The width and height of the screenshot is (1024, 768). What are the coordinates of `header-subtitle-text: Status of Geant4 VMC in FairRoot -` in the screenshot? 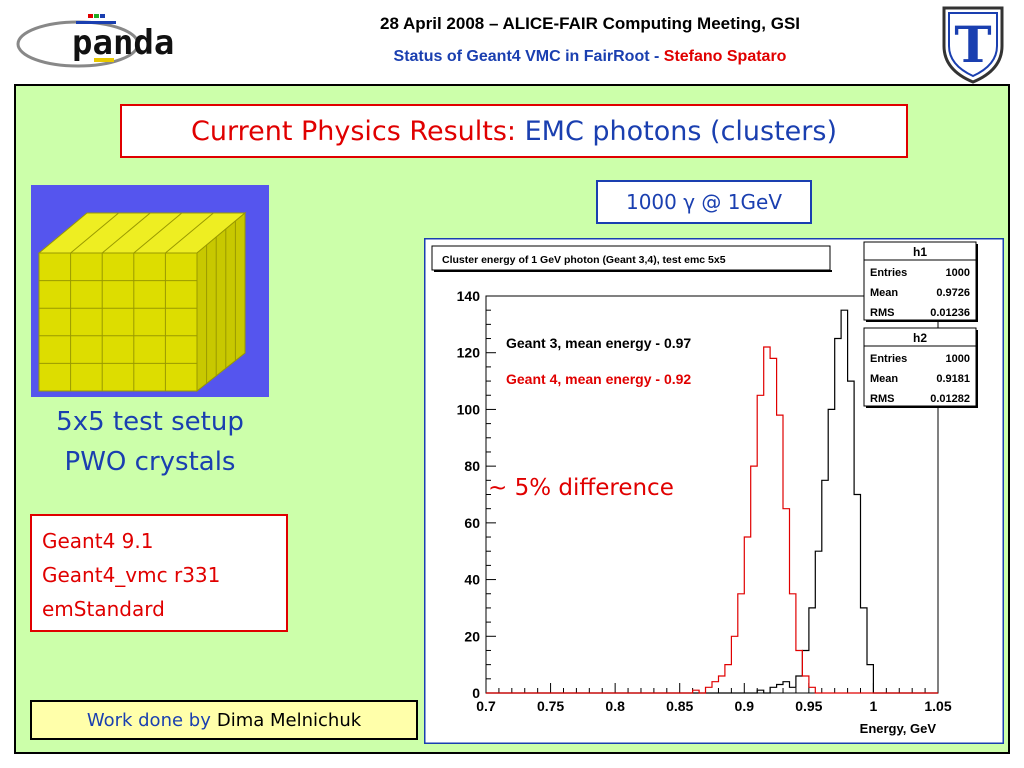 It's located at (528, 56).